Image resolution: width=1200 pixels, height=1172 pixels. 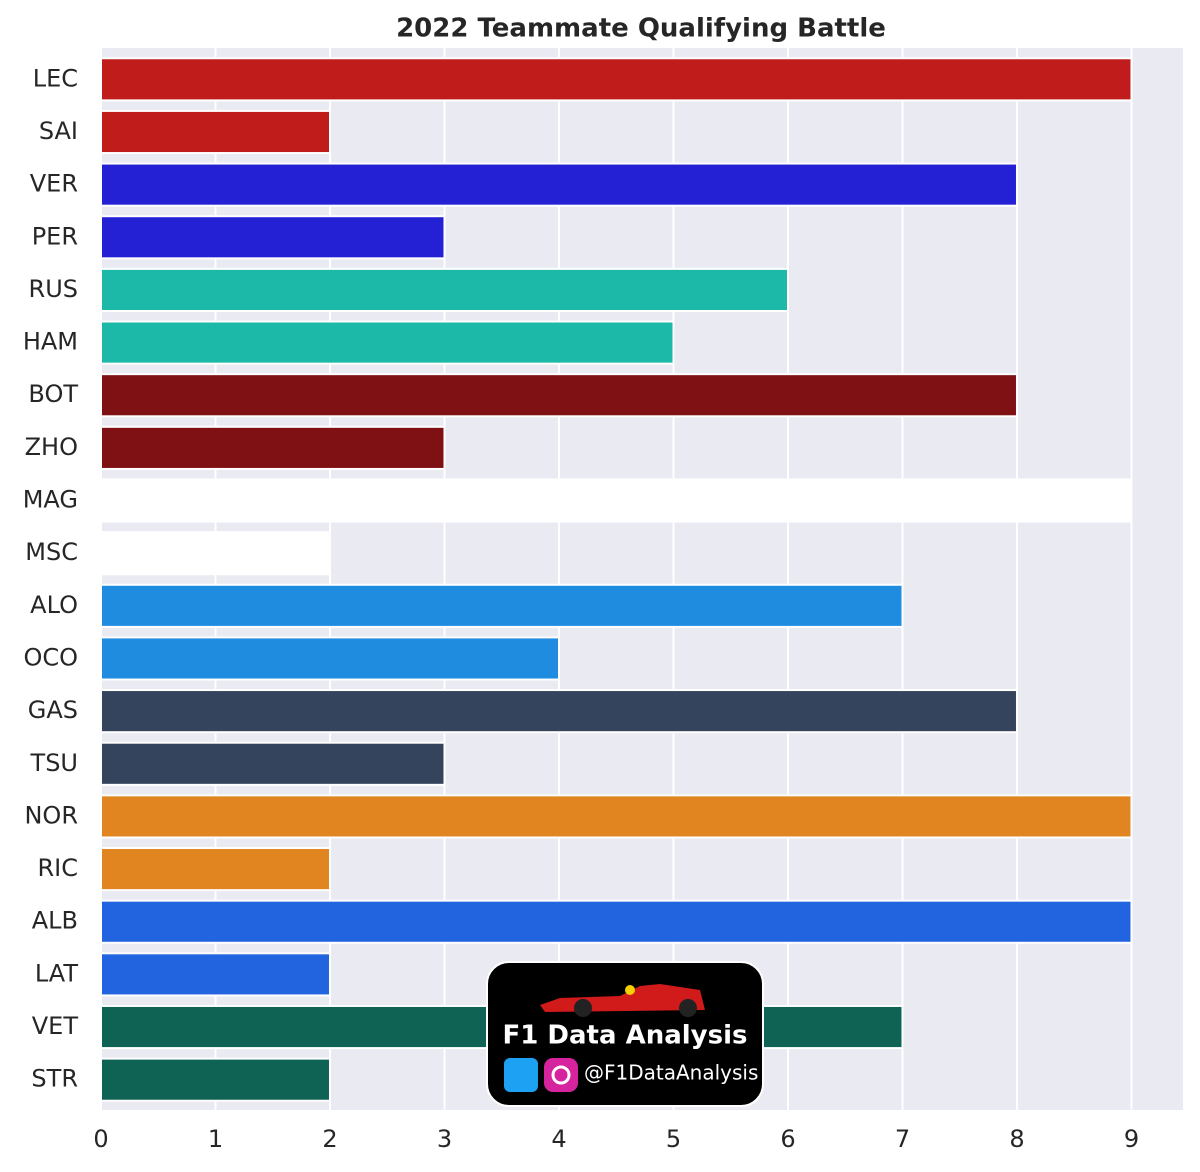 I want to click on x-tick-label: 4, so click(x=558, y=1139).